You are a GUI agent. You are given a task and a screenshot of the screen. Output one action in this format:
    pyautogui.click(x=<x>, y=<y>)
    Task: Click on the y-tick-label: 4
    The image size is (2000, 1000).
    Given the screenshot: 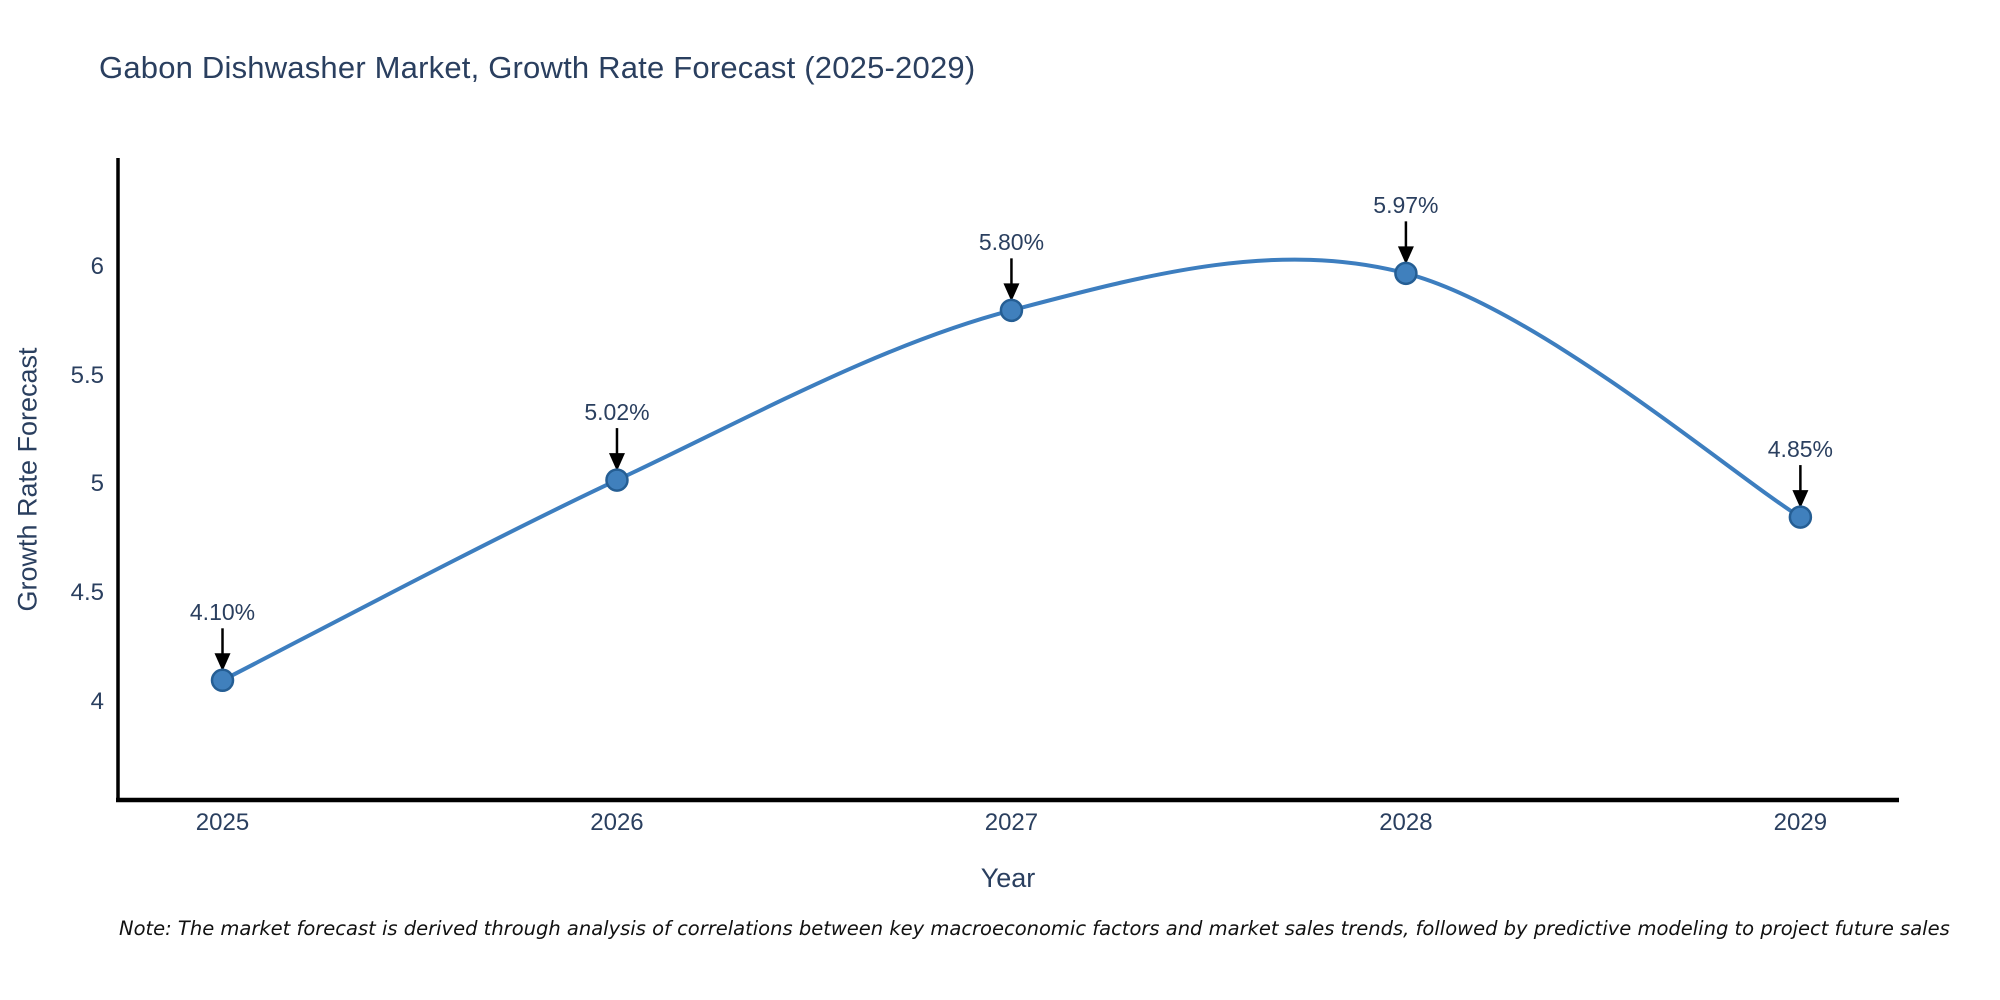 What is the action you would take?
    pyautogui.click(x=97, y=702)
    